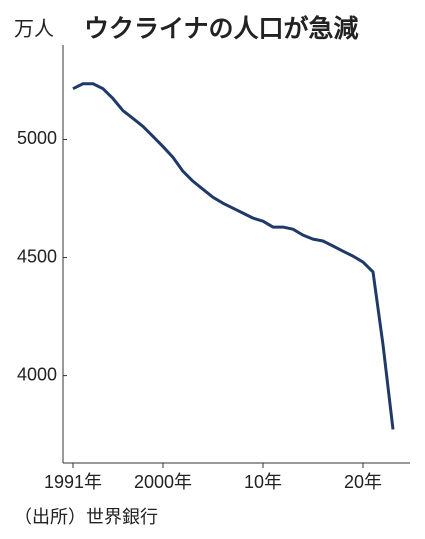 The image size is (425, 539). I want to click on y-tick-label: 4500, so click(37, 256).